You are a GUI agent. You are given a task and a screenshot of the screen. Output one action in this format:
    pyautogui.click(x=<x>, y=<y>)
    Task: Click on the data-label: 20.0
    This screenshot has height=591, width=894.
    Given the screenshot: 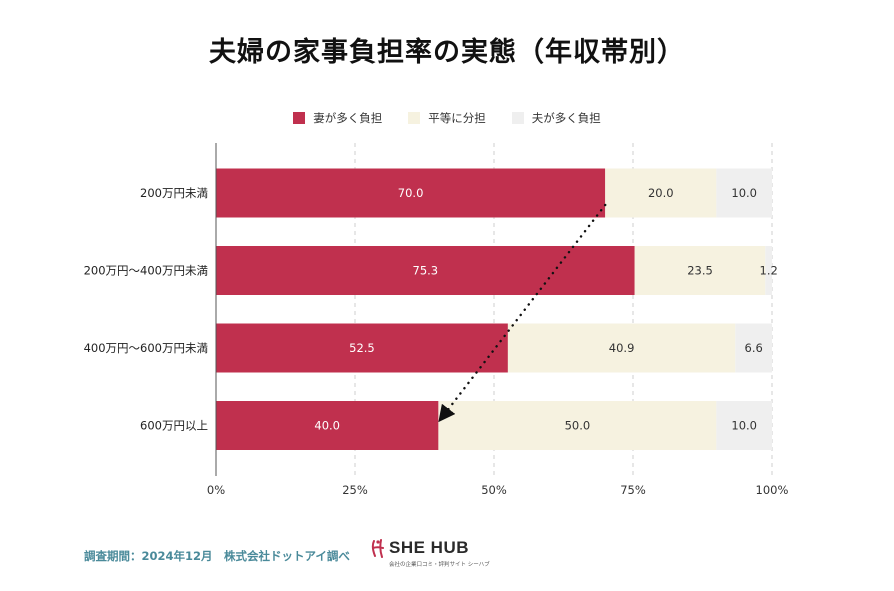 What is the action you would take?
    pyautogui.click(x=661, y=193)
    